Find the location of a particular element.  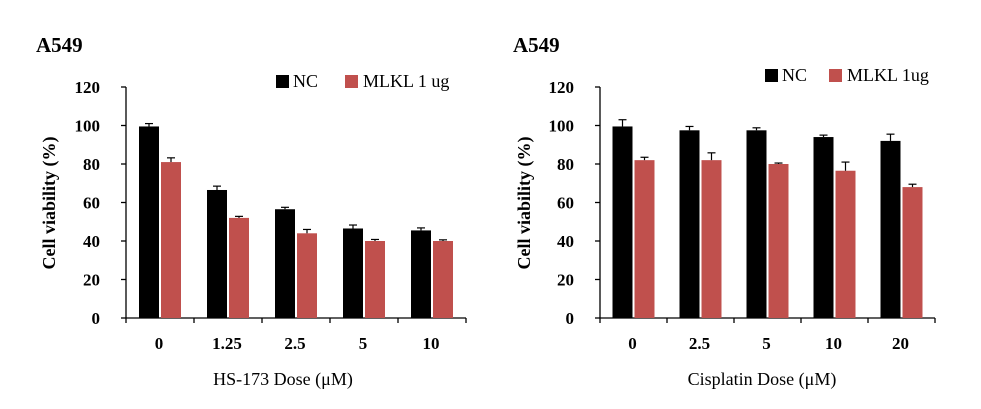

x-axis-title: HS-173 Dose (μM) is located at coordinates (283, 379).